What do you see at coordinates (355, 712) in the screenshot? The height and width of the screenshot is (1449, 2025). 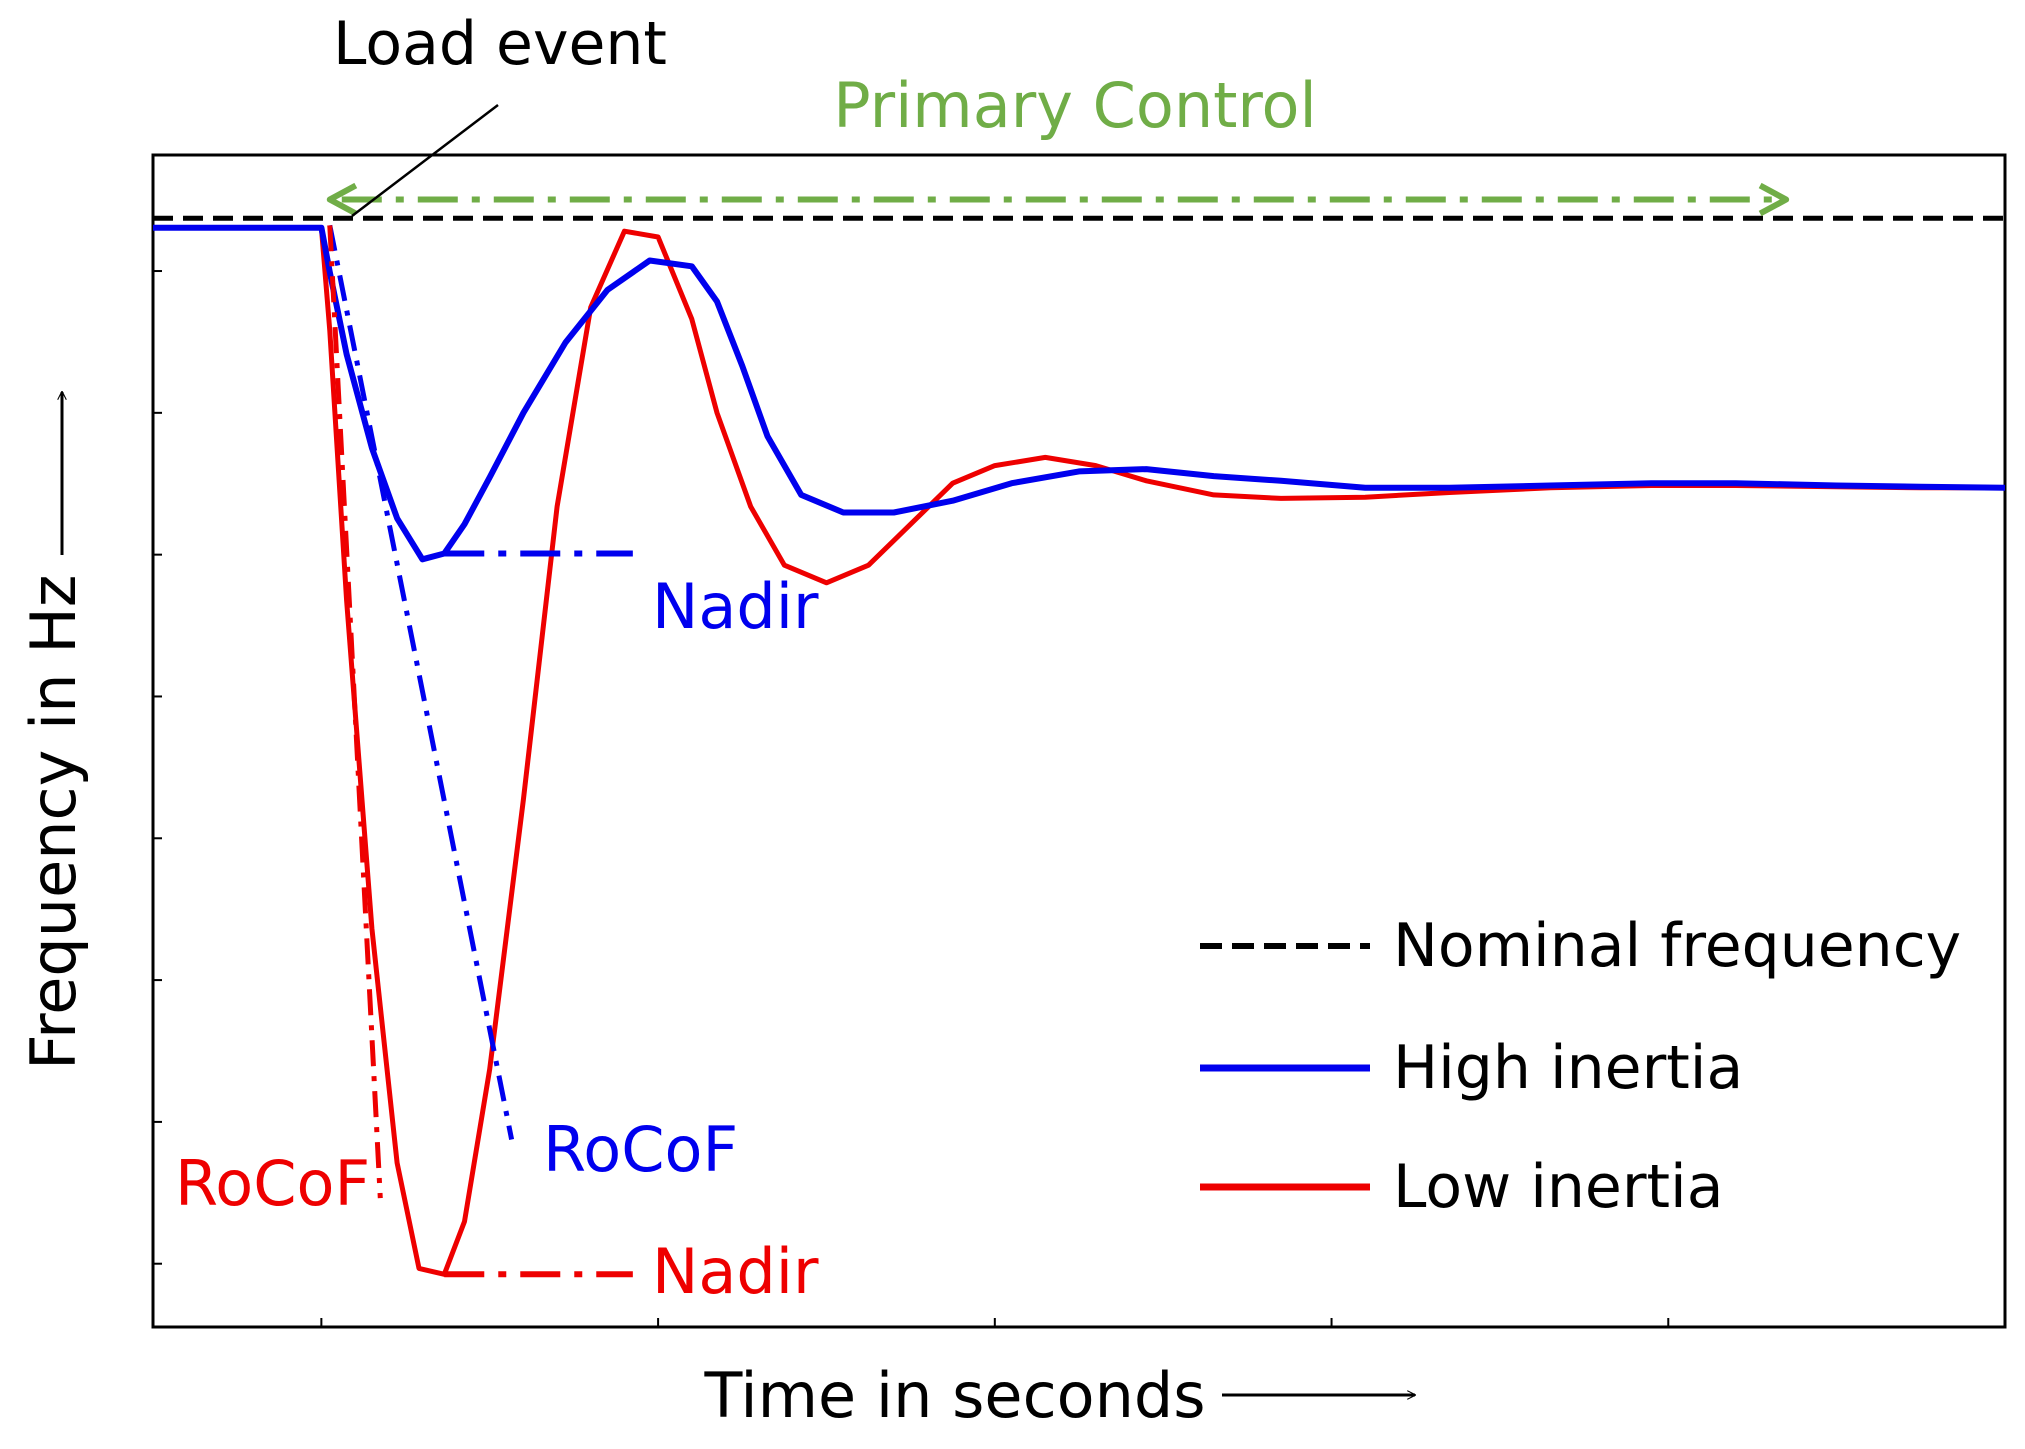 I see `rocof-low-inertia-line` at bounding box center [355, 712].